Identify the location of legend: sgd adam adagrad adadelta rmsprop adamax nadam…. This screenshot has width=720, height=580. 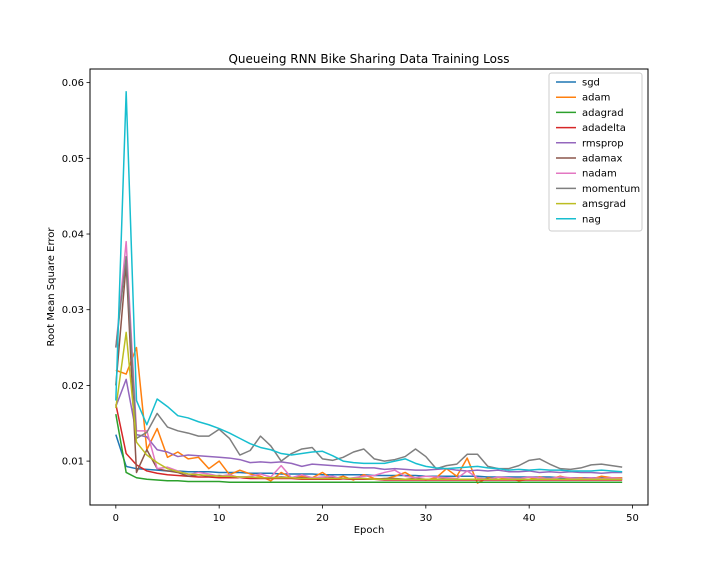
(595, 152).